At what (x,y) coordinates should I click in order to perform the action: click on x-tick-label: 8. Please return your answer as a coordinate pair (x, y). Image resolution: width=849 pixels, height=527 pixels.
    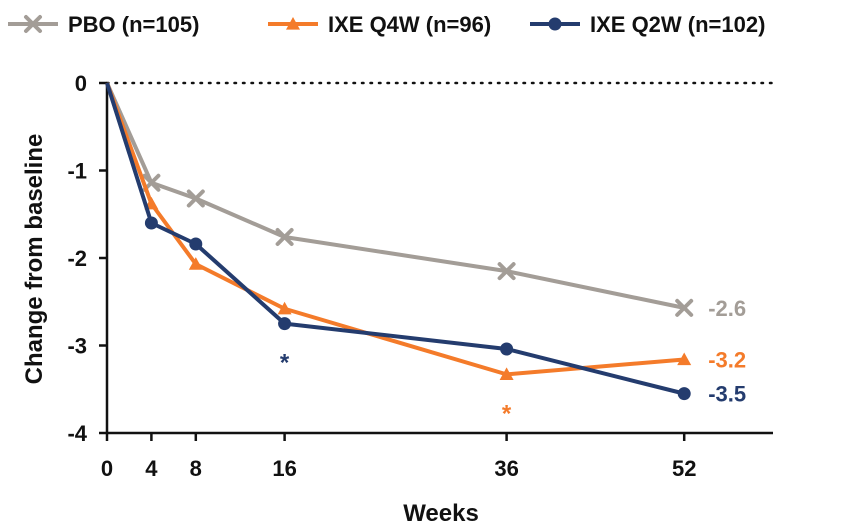
    Looking at the image, I should click on (196, 468).